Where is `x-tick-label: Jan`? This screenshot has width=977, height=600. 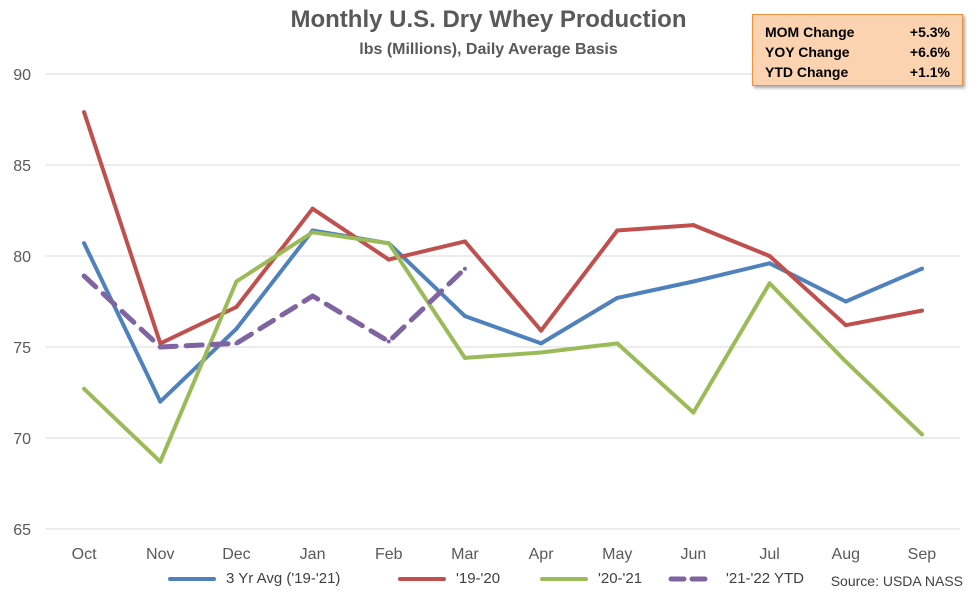
x-tick-label: Jan is located at coordinates (313, 554).